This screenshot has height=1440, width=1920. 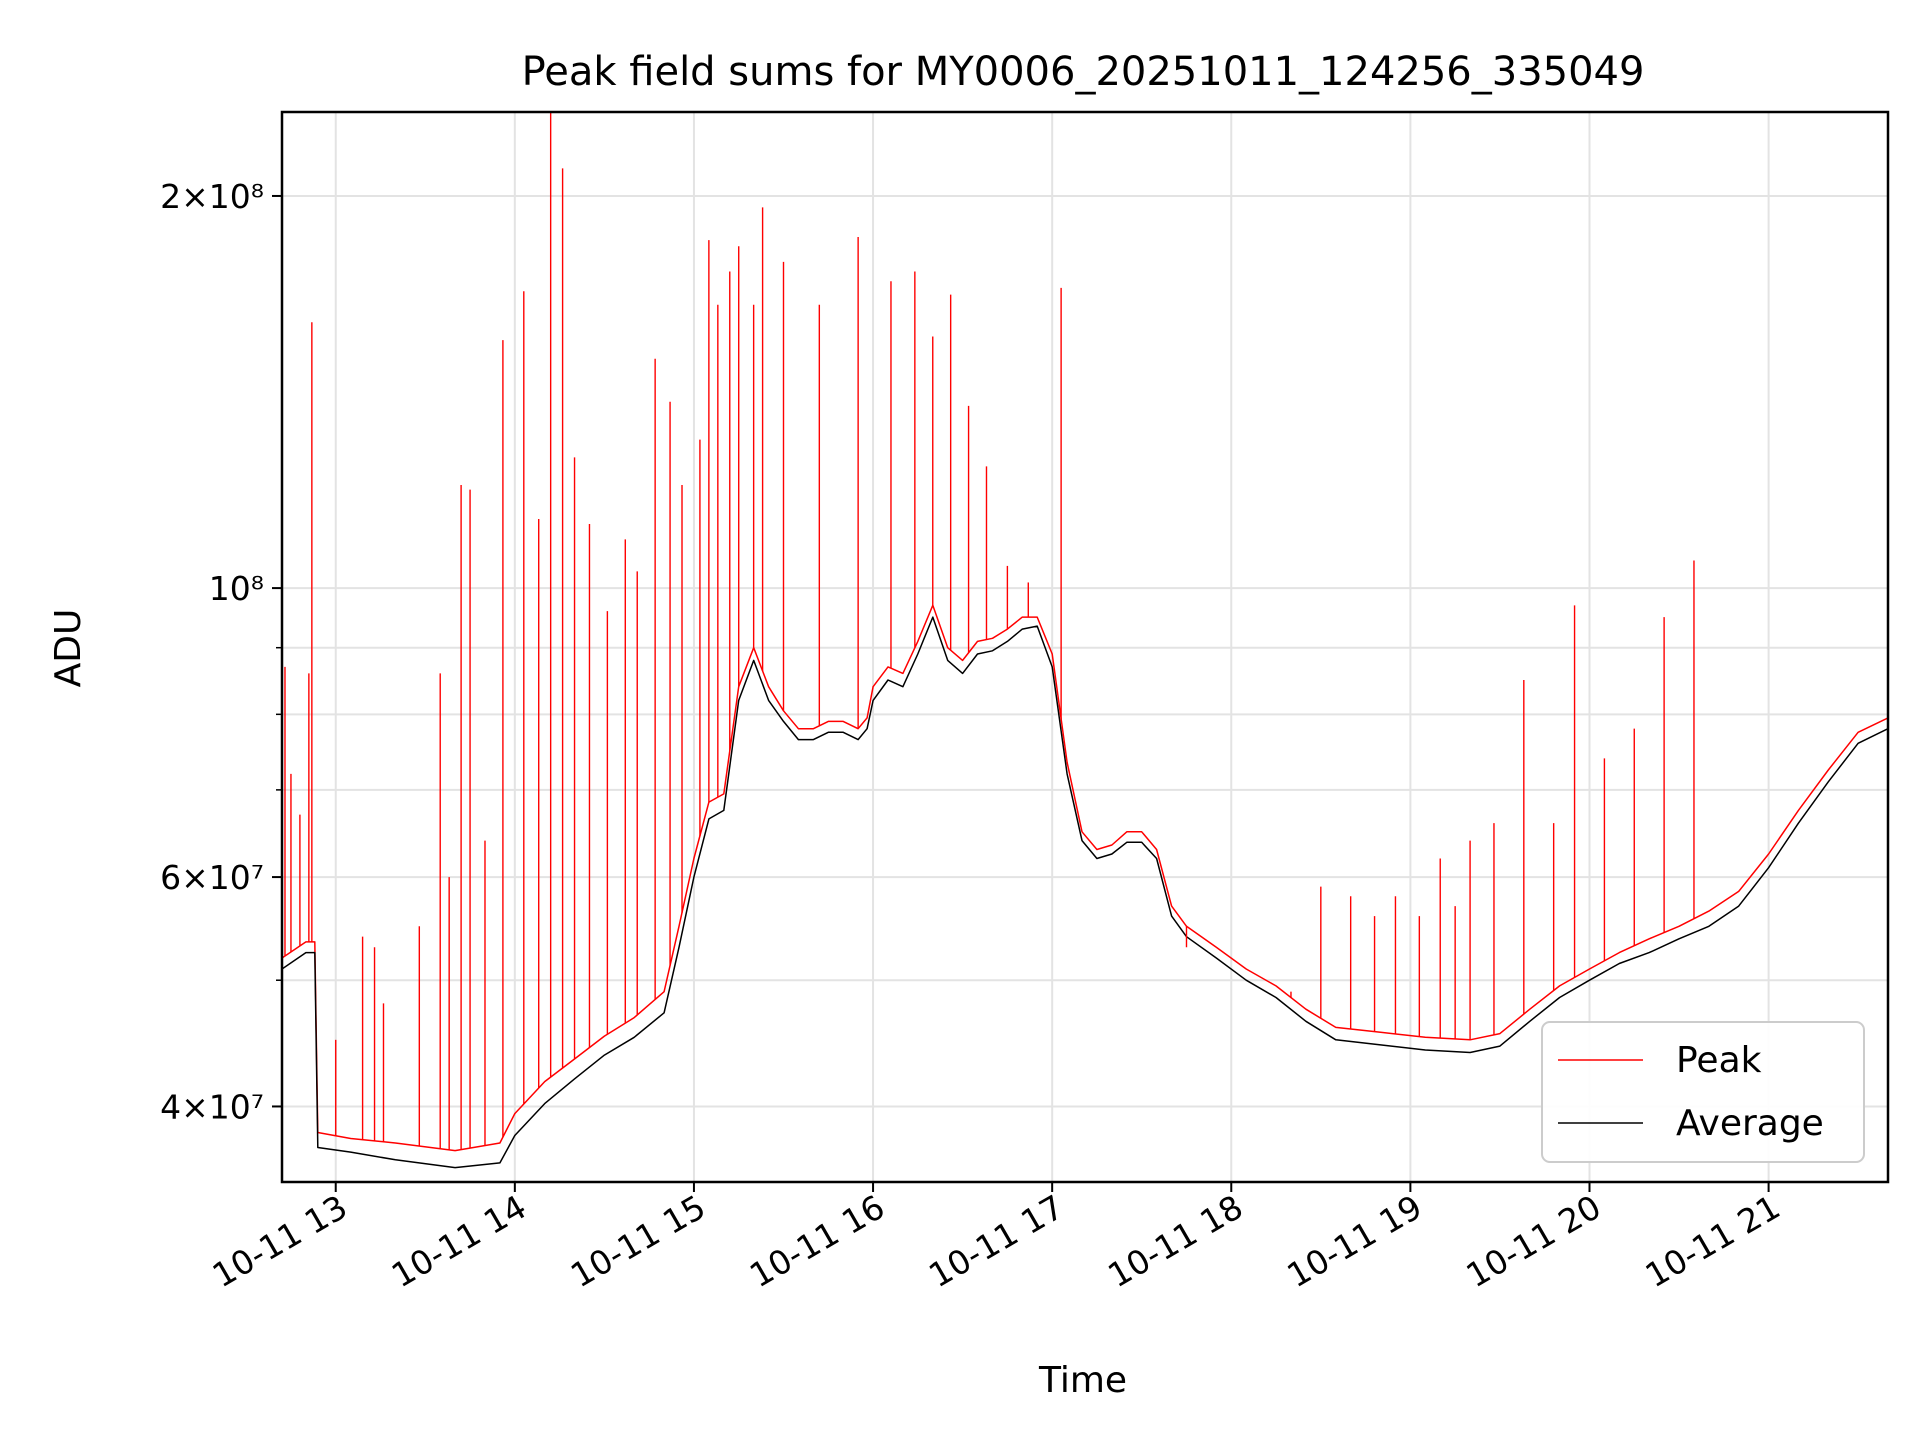 I want to click on legend-average-label: Average, so click(x=1750, y=1123).